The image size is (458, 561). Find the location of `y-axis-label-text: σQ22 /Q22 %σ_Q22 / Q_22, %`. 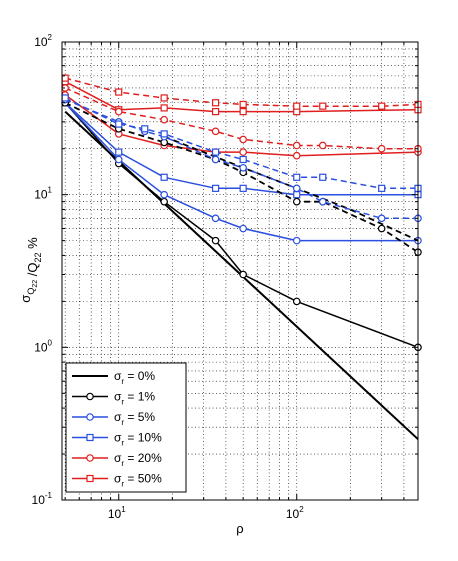

y-axis-label-text: σQ22 /Q22 %σ_Q22 / Q_22, % is located at coordinates (30, 270).